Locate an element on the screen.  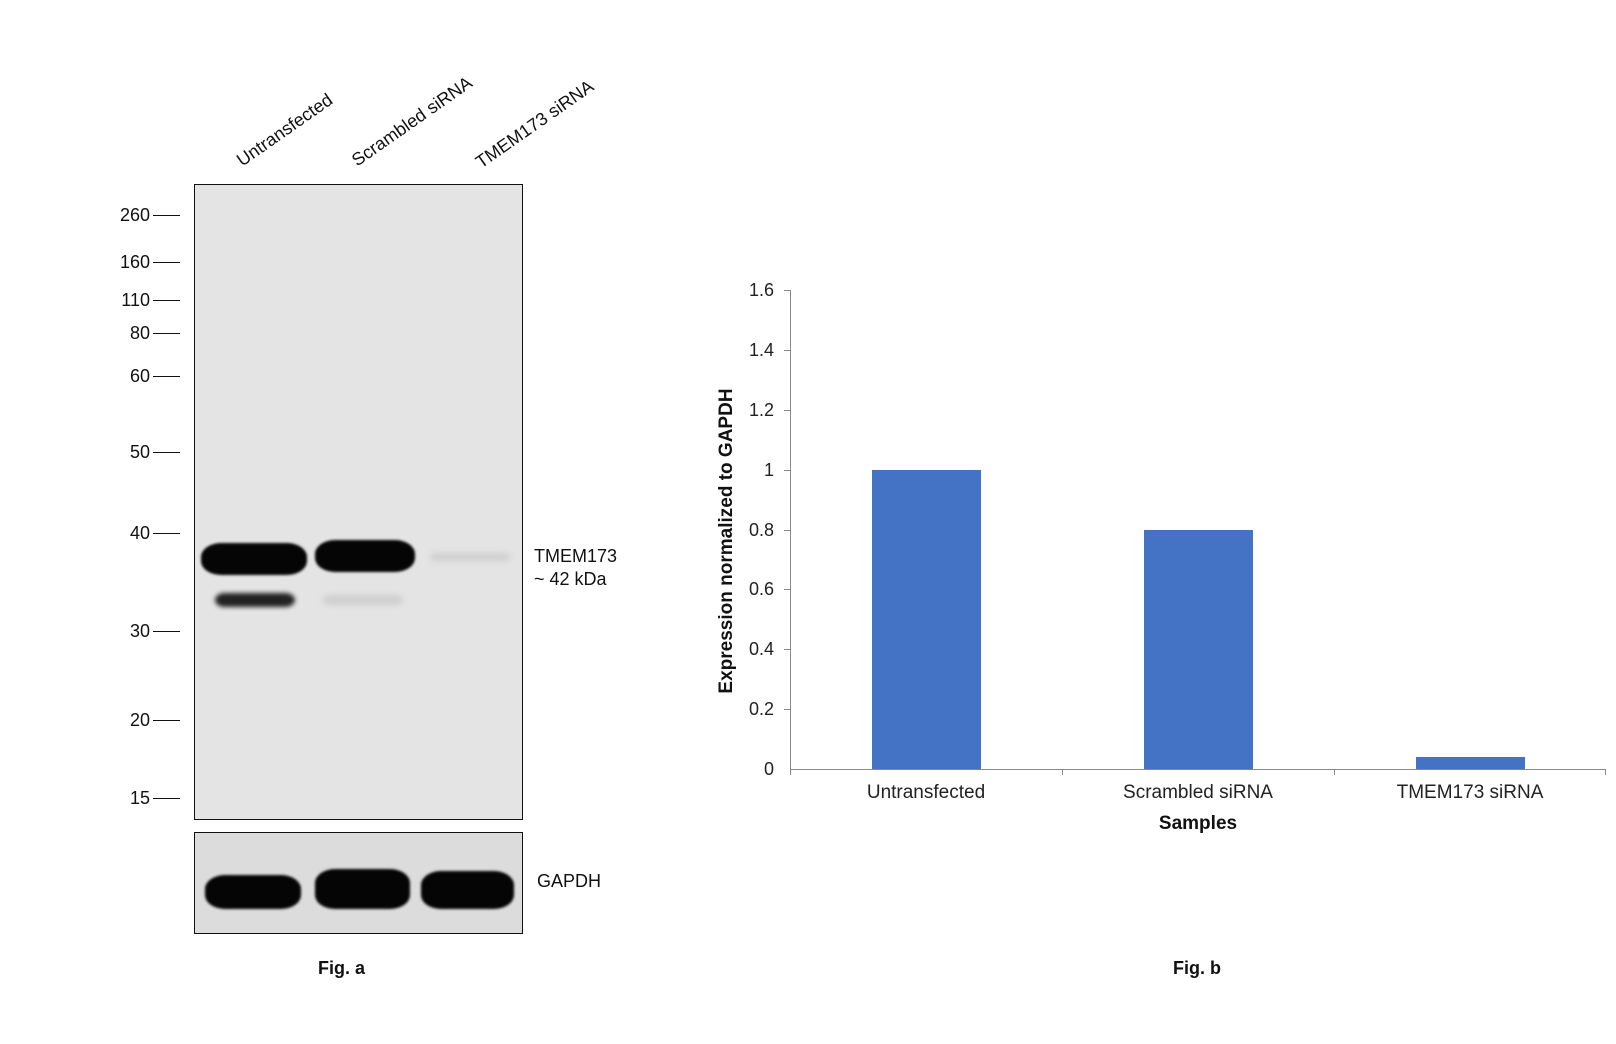
lane-label-untransfected: Untransfected is located at coordinates (284, 130).